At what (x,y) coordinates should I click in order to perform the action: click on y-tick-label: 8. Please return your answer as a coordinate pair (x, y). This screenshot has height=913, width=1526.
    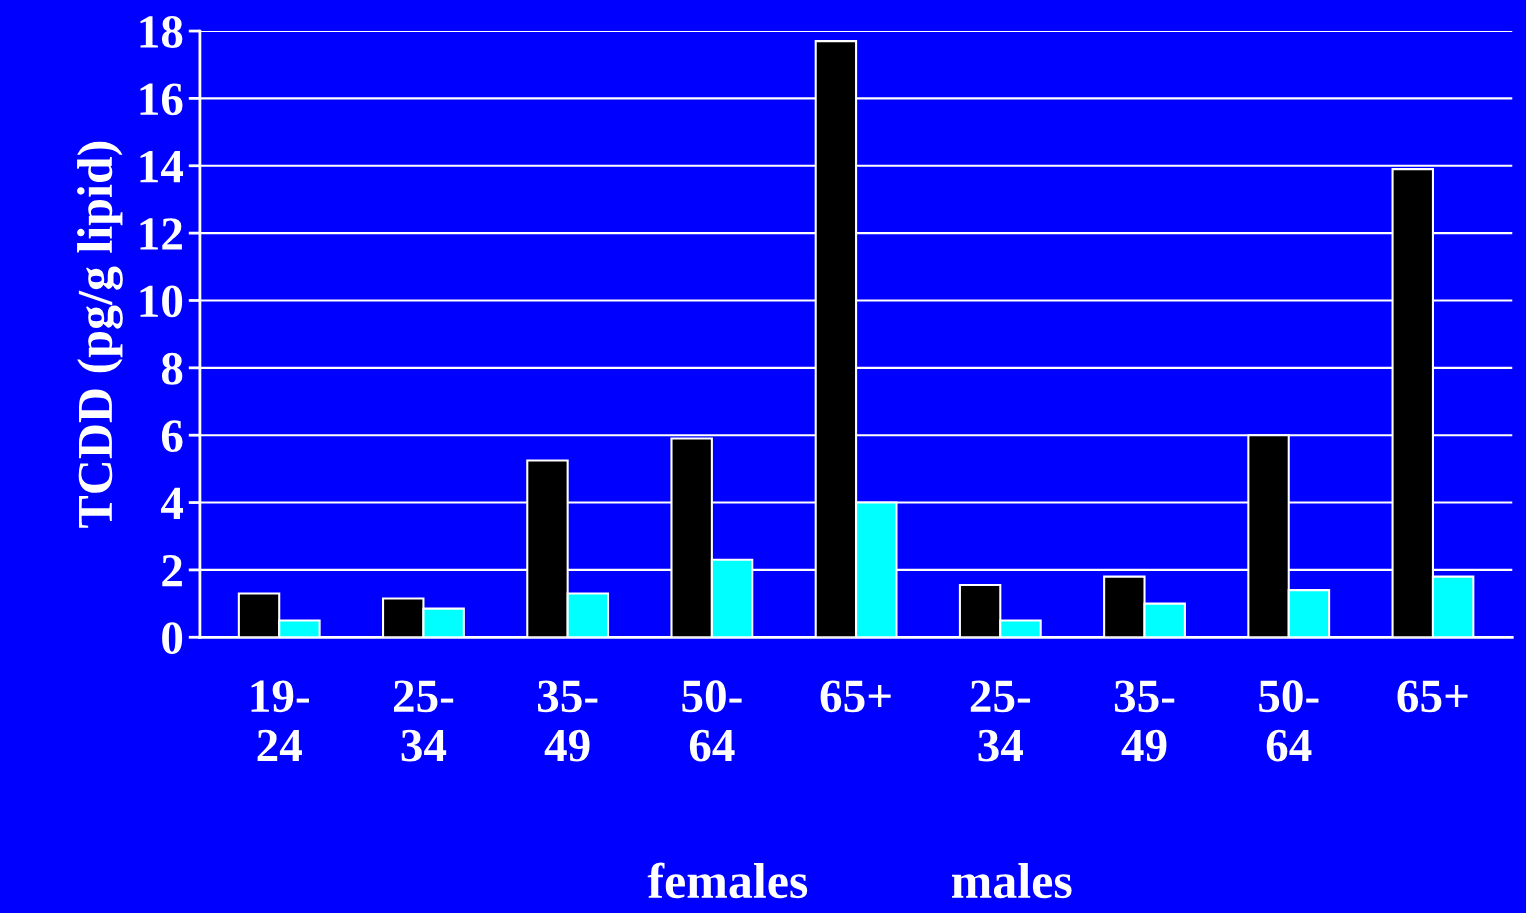
    Looking at the image, I should click on (172, 368).